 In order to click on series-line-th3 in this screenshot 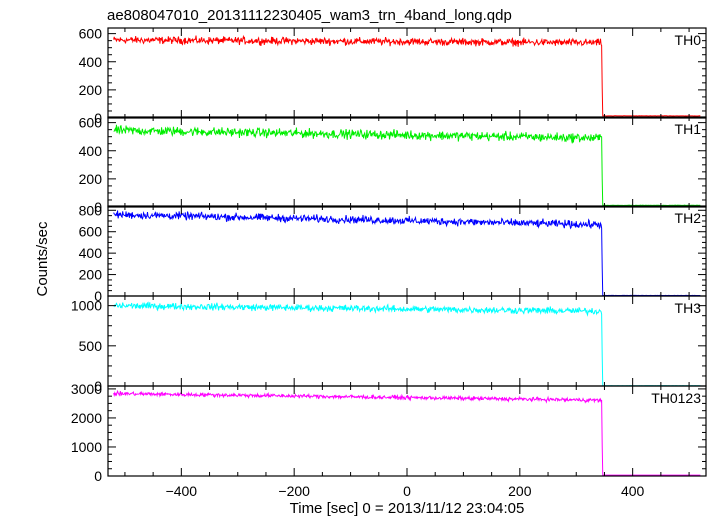, I will do `click(407, 344)`.